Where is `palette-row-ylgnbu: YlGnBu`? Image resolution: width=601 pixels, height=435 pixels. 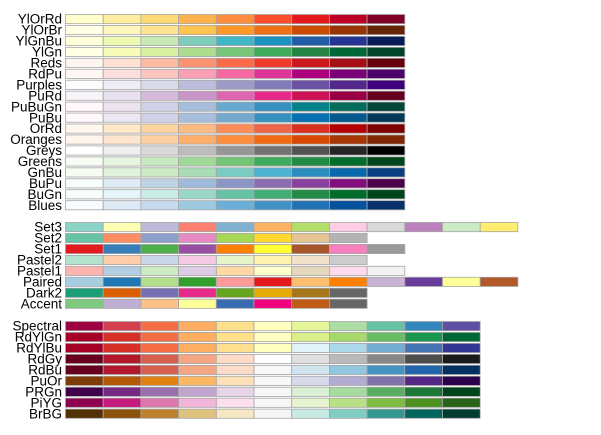 palette-row-ylgnbu: YlGnBu is located at coordinates (210, 41).